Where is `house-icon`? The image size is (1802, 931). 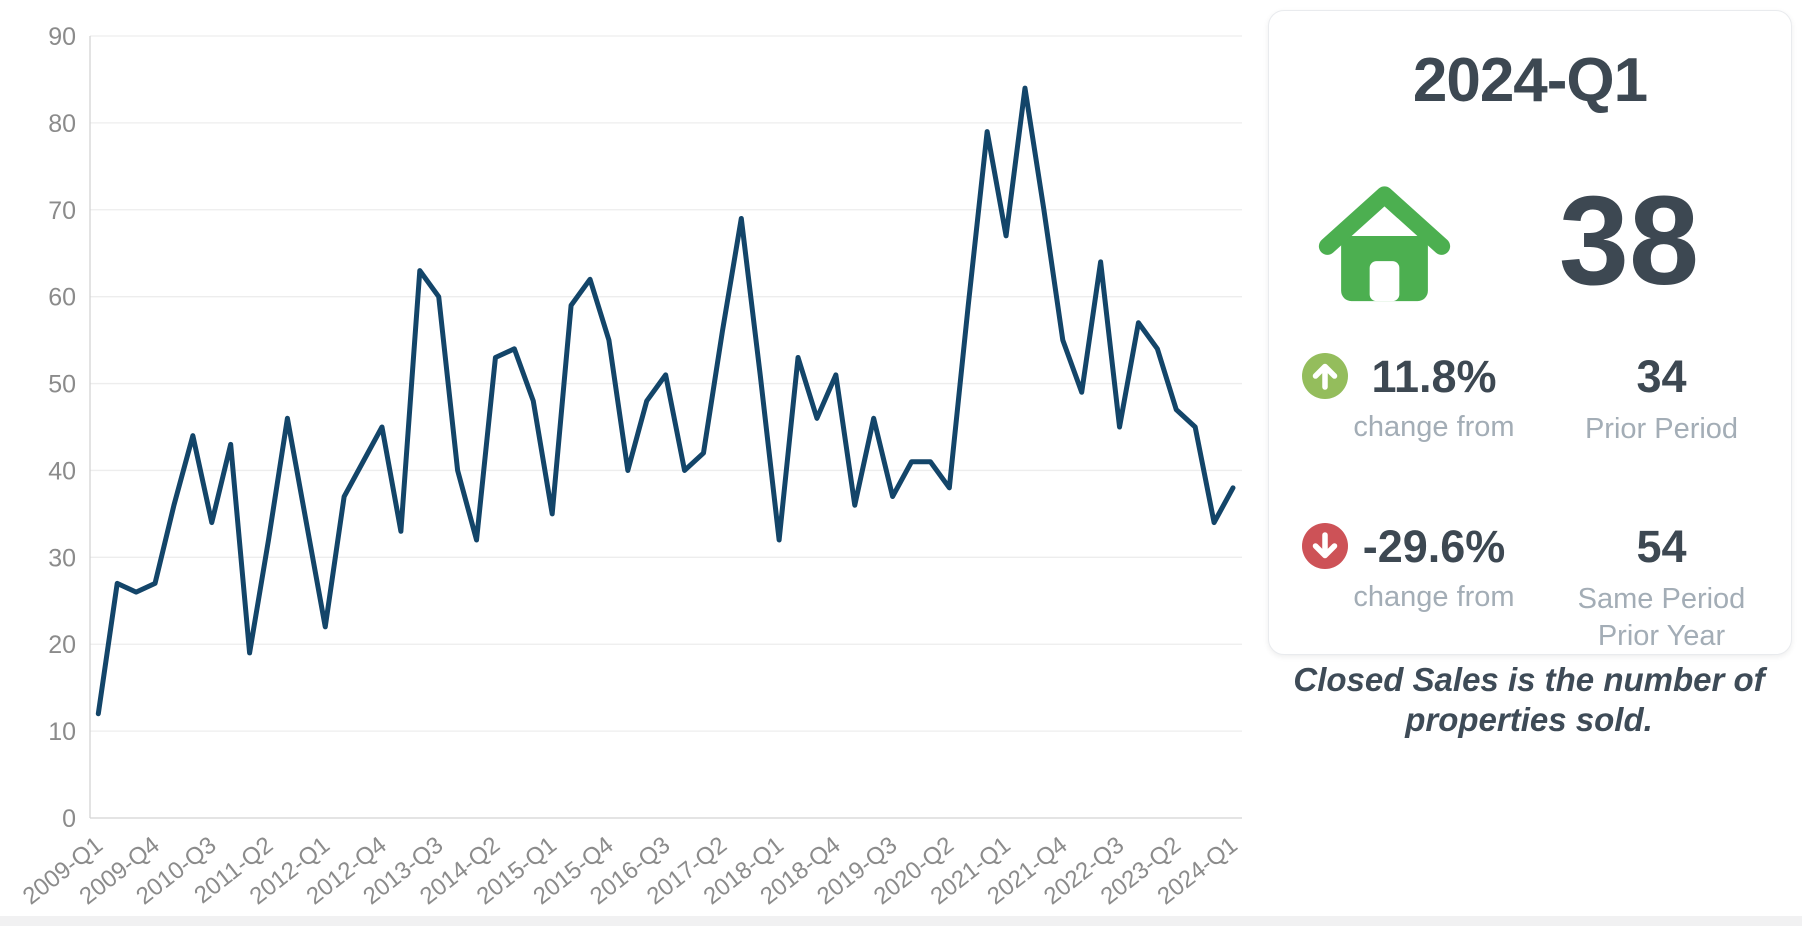
house-icon is located at coordinates (1384, 244).